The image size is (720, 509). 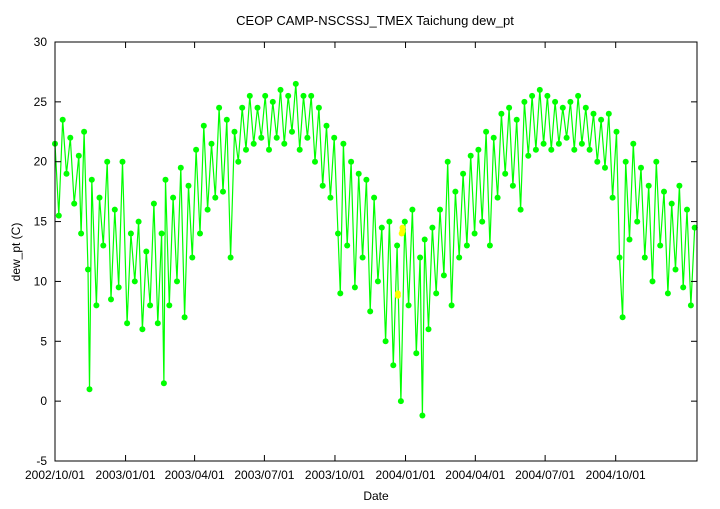 I want to click on chart-title: CEOP CAMP-NSCSSJ_TMEX Taichung dew_pt, so click(x=375, y=20).